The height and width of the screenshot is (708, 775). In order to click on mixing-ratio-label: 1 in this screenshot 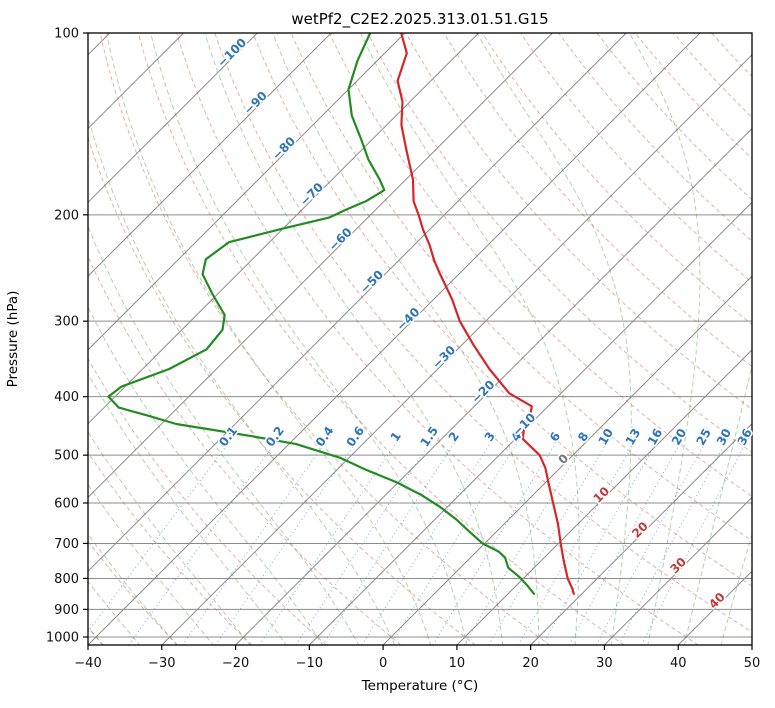, I will do `click(396, 436)`.